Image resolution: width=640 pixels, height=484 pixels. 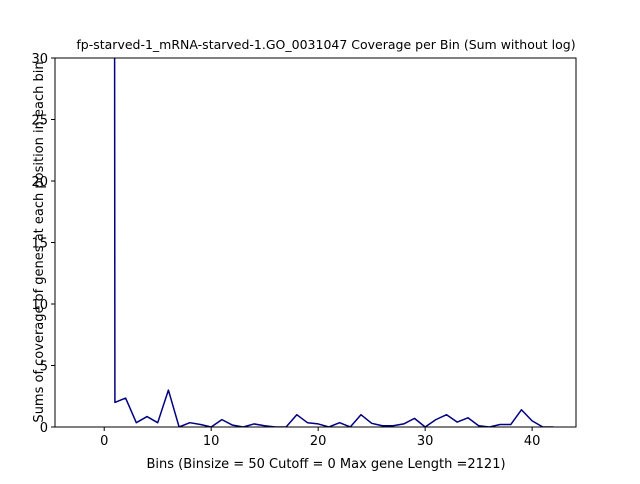 What do you see at coordinates (44, 428) in the screenshot?
I see `y-tick-label: 0` at bounding box center [44, 428].